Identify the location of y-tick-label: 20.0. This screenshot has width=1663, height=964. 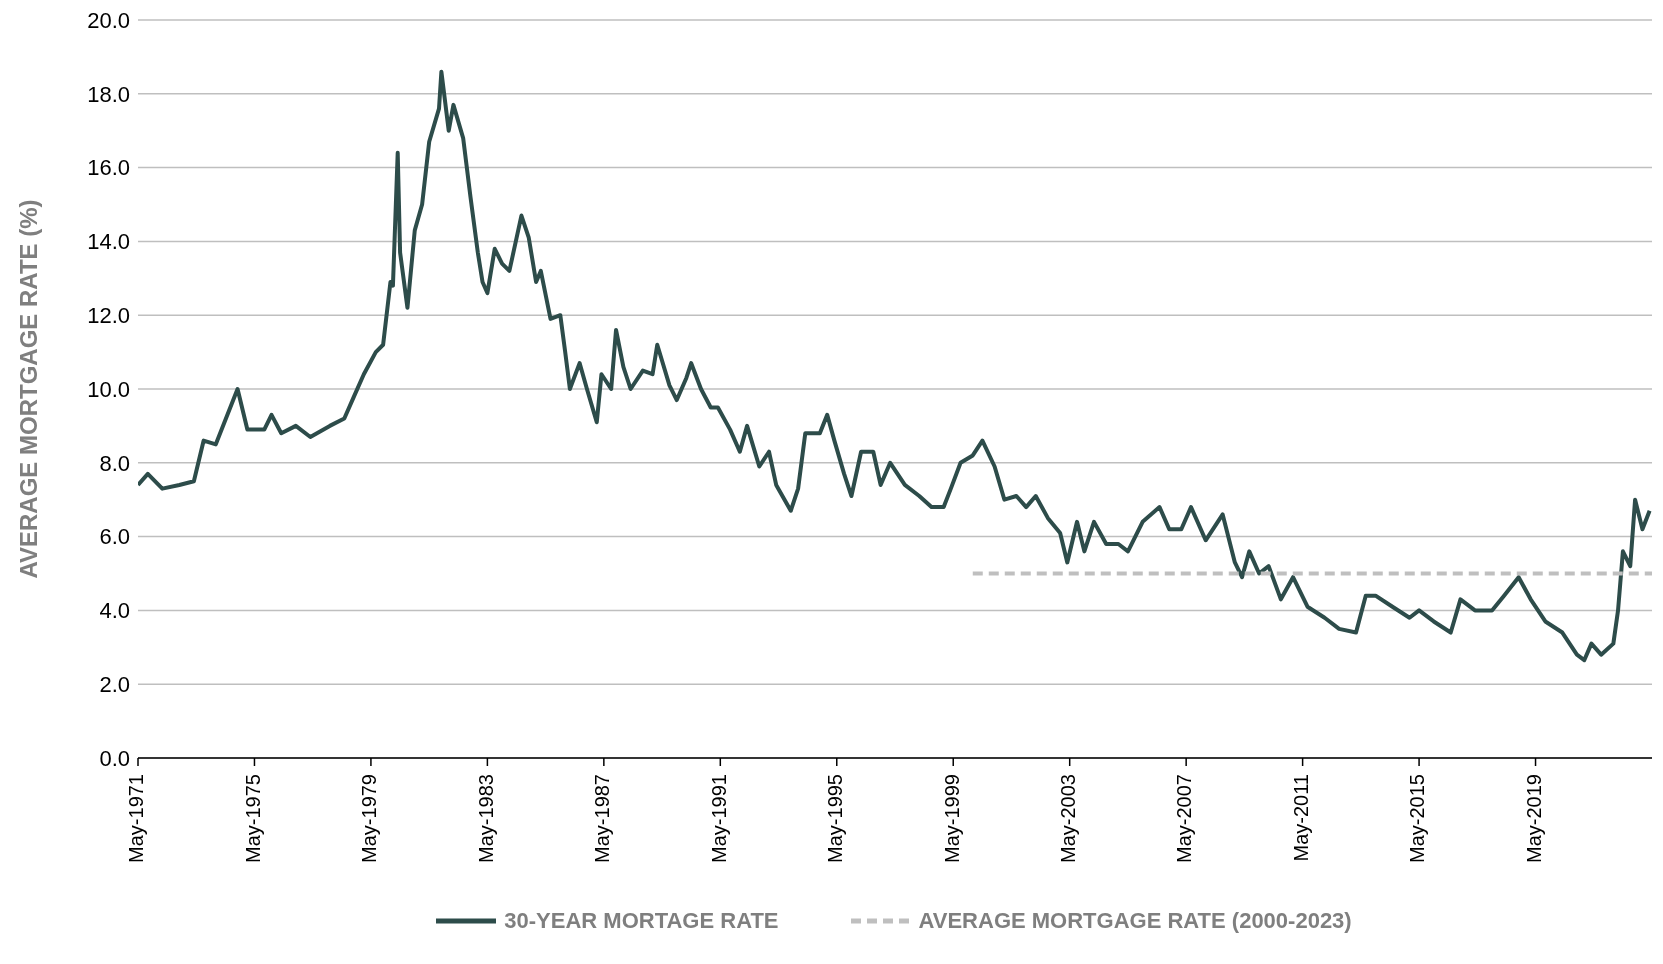
(108, 20).